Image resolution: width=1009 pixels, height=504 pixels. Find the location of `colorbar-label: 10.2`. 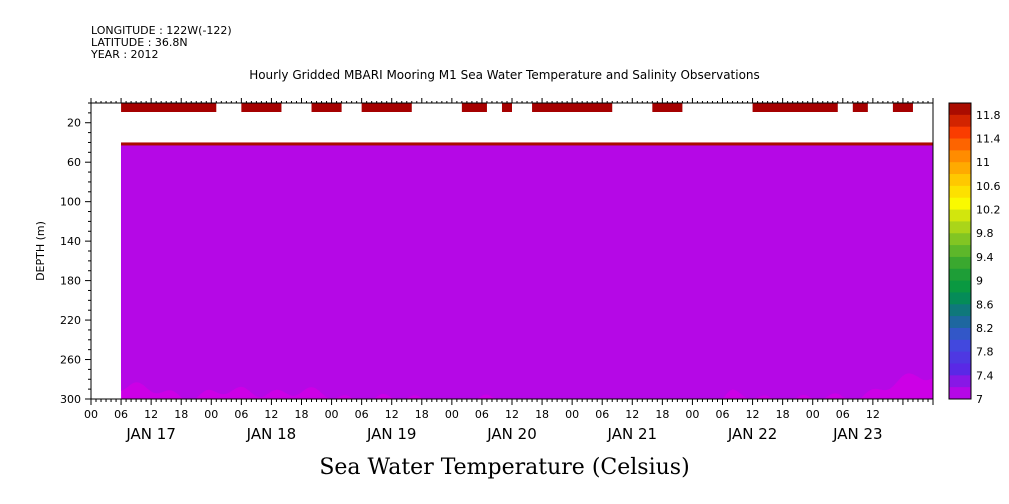

colorbar-label: 10.2 is located at coordinates (988, 210).